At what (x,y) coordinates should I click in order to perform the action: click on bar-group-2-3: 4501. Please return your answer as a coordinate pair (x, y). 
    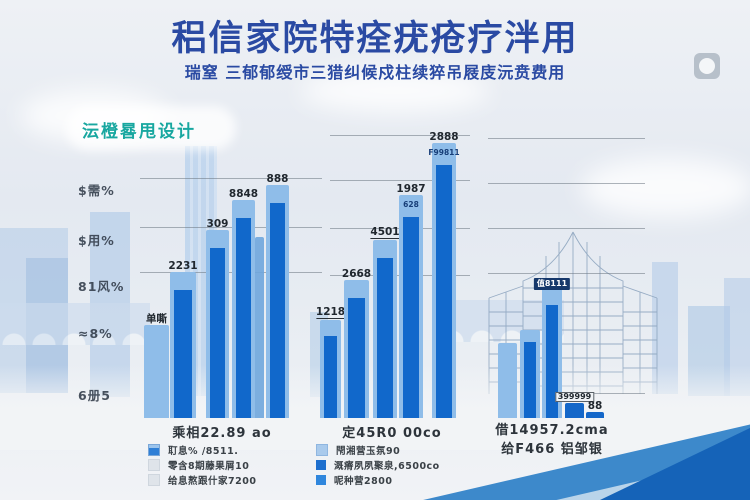
    Looking at the image, I should click on (385, 322).